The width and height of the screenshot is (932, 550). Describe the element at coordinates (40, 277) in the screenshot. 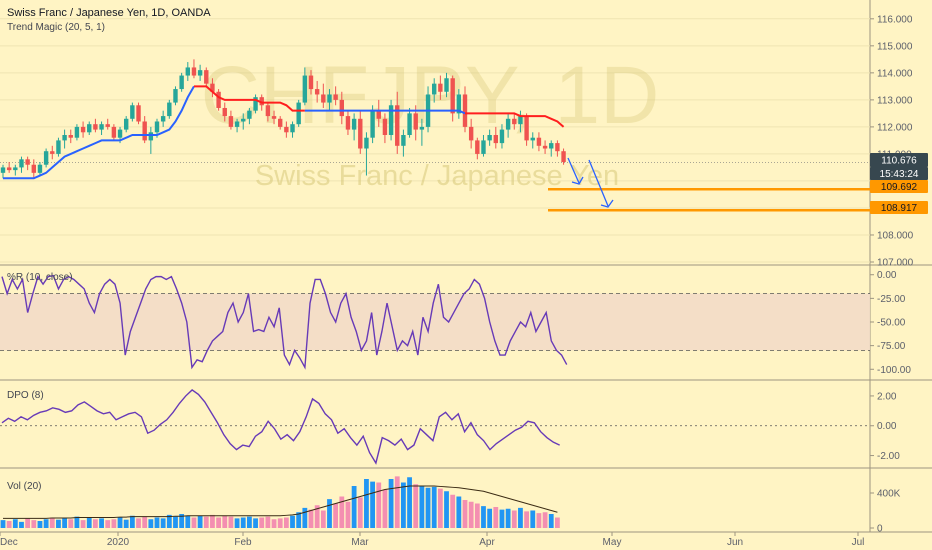

I see `wr-label: %R (10, close)` at that location.